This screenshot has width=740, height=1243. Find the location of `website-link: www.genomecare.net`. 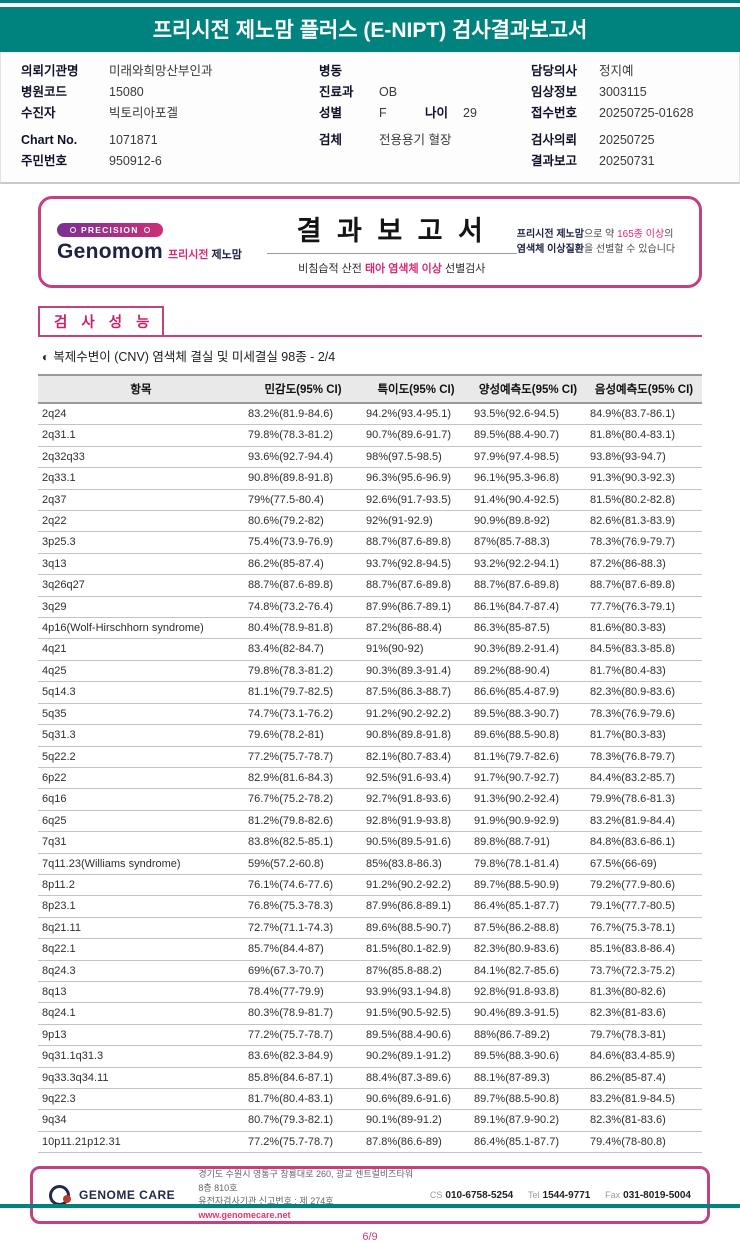

website-link: www.genomecare.net is located at coordinates (244, 1214).